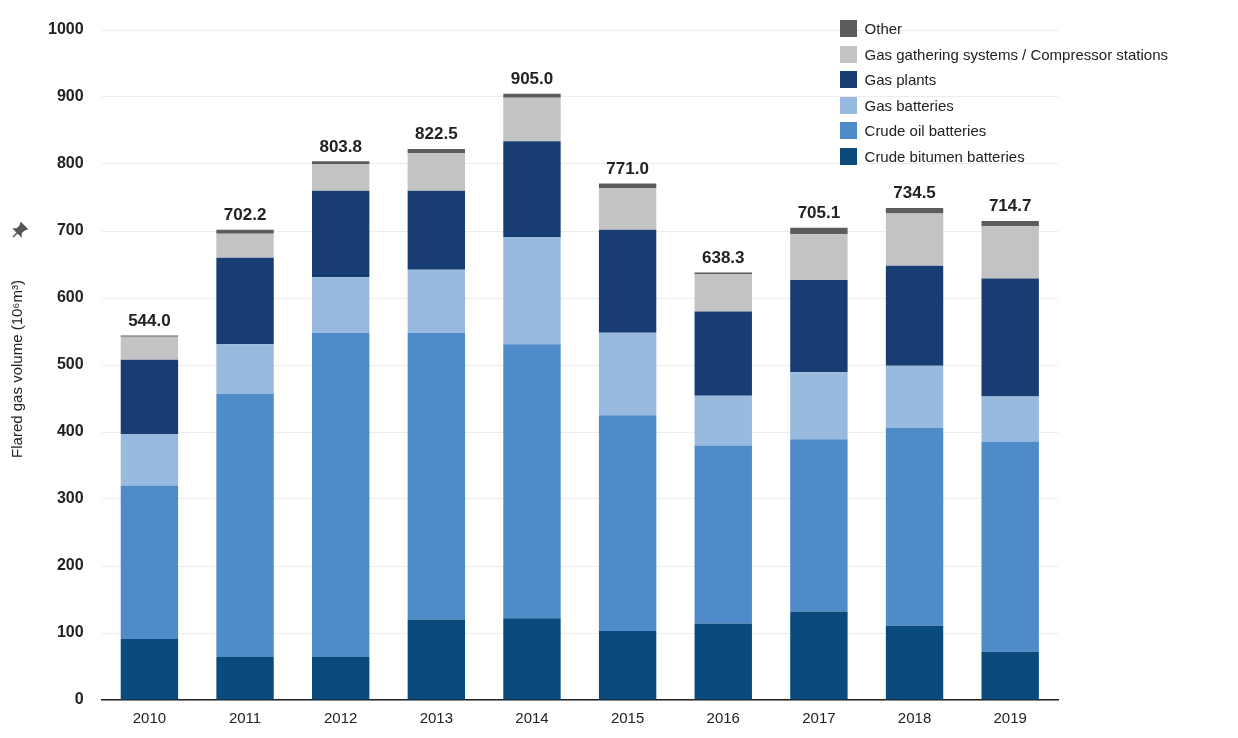  What do you see at coordinates (70, 297) in the screenshot?
I see `y-tick-label: 600` at bounding box center [70, 297].